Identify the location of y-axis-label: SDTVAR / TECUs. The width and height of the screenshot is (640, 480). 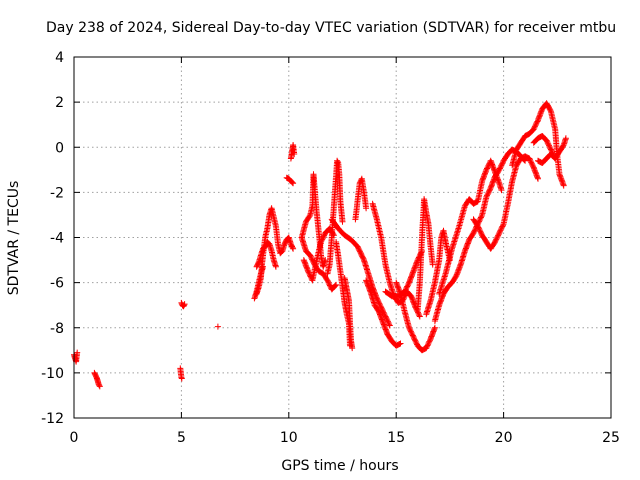
(14, 238).